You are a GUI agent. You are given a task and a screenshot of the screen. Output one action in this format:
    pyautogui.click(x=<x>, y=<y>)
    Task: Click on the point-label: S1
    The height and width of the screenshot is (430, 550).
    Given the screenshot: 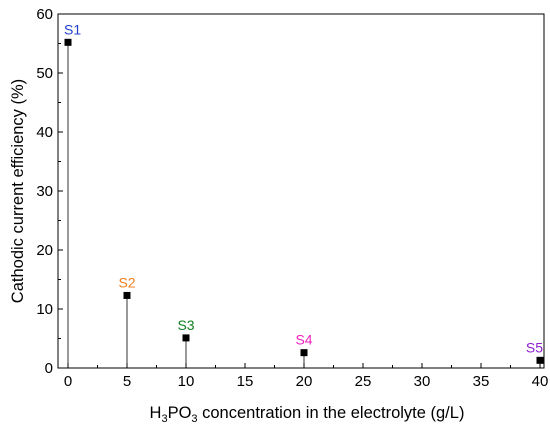 What is the action you would take?
    pyautogui.click(x=72, y=29)
    